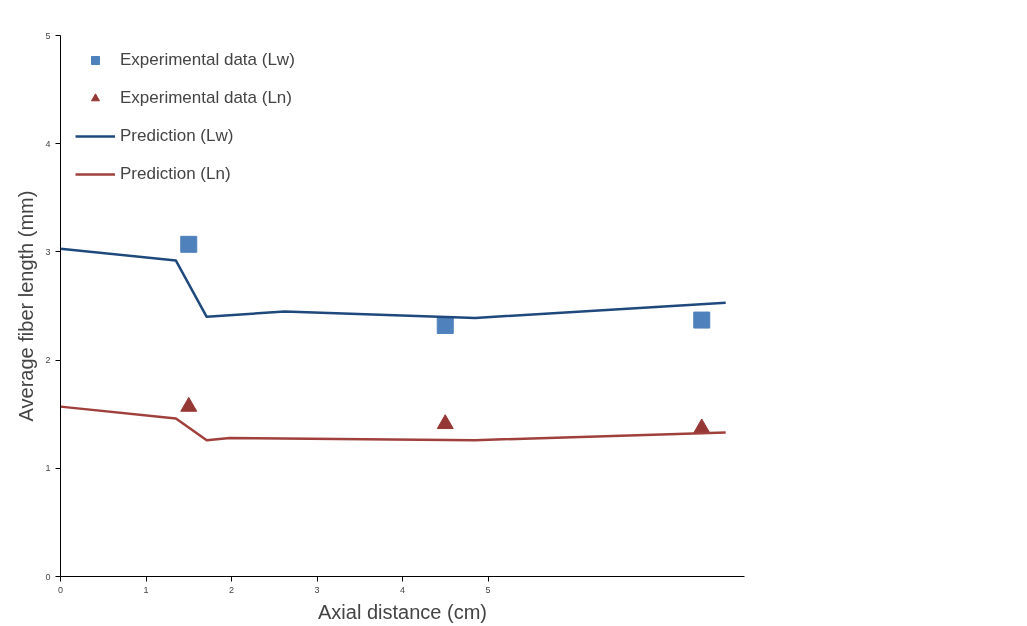  Describe the element at coordinates (402, 611) in the screenshot. I see `x-axis-title: Axial distance (cm)` at that location.